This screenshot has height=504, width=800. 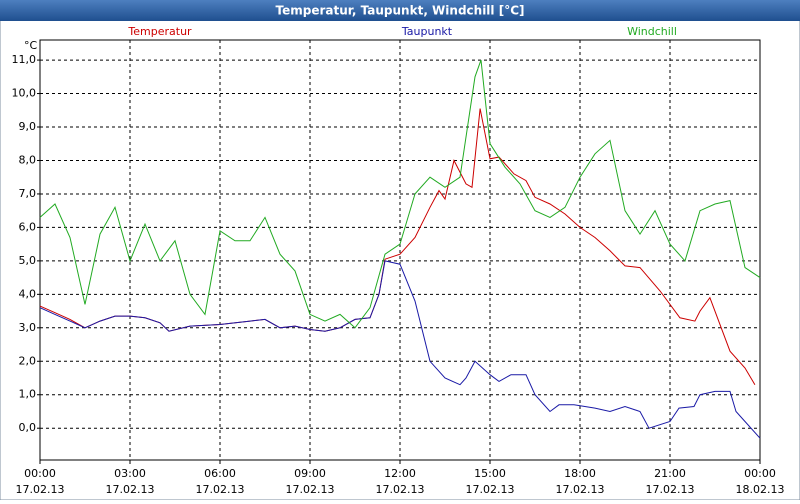 I want to click on y-tick-label: 11,0, so click(x=24, y=59).